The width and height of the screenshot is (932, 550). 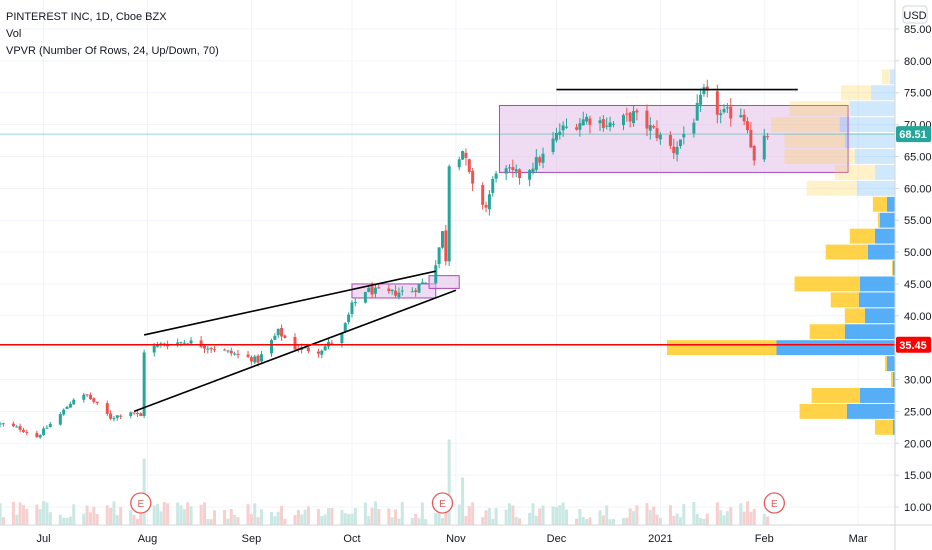 What do you see at coordinates (289, 303) in the screenshot?
I see `trend-line` at bounding box center [289, 303].